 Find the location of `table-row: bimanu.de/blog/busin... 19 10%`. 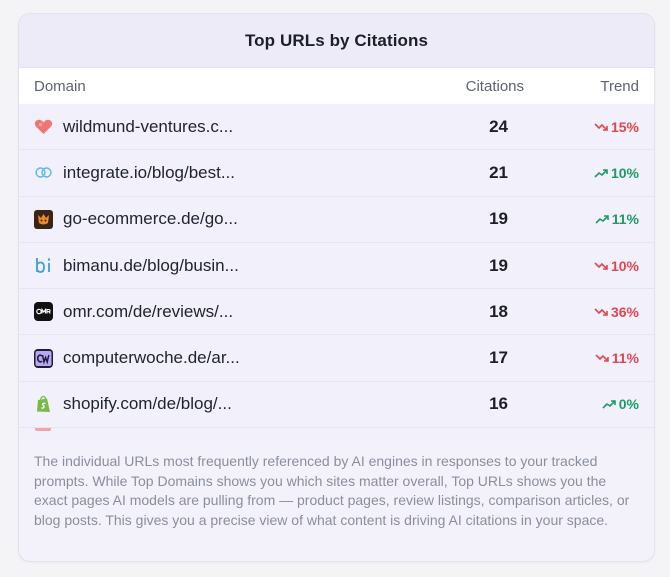

table-row: bimanu.de/blog/busin... 19 10% is located at coordinates (336, 266).